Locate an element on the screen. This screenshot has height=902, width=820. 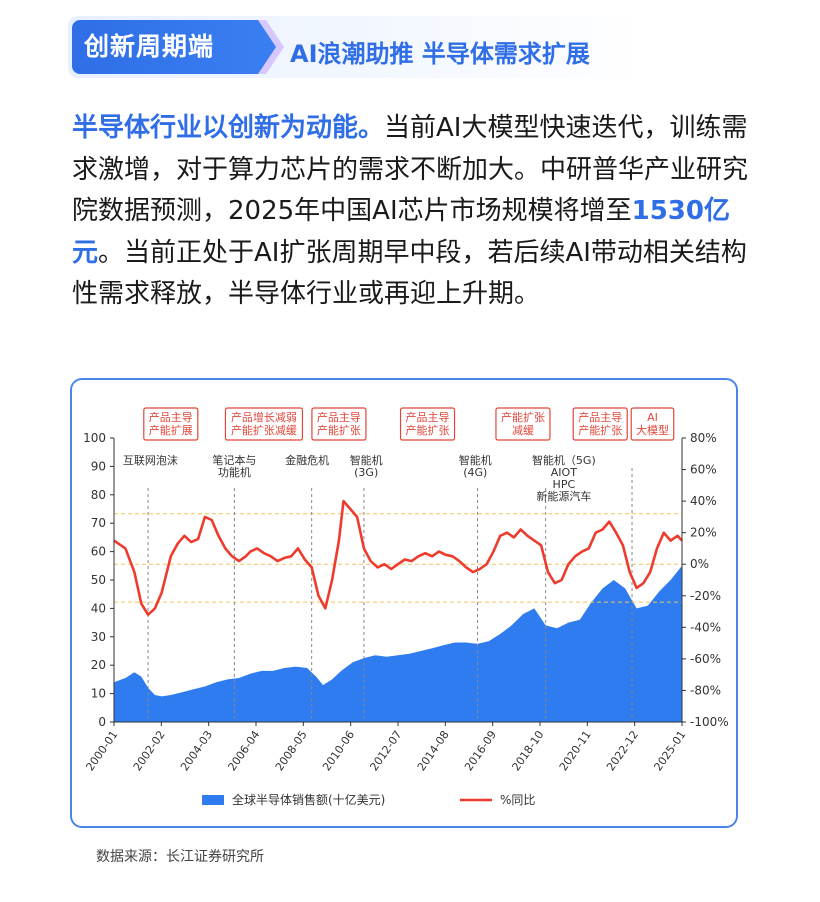
left-tick-label: 40 is located at coordinates (98, 608).